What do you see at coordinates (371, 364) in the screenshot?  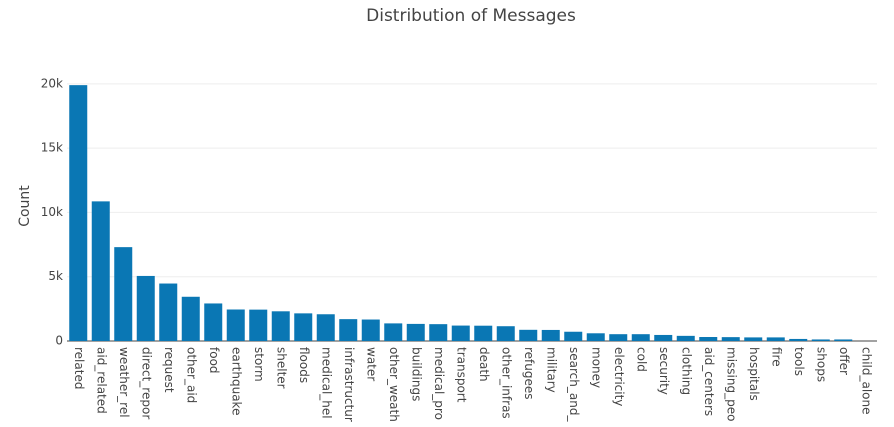 I see `x-tick-label: water` at bounding box center [371, 364].